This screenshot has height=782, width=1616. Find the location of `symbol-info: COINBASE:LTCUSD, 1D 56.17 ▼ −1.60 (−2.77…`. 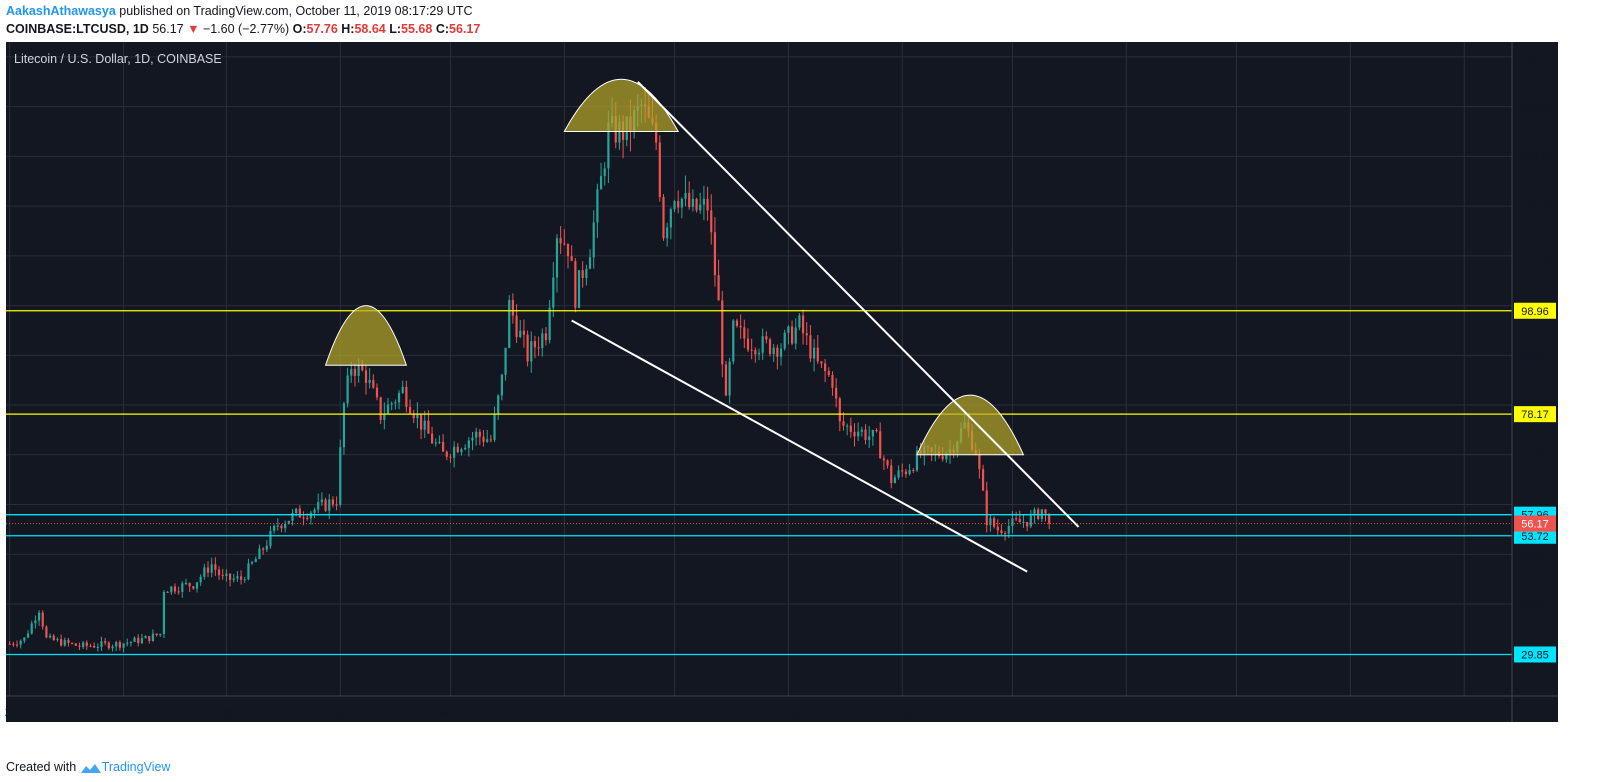

symbol-info: COINBASE:LTCUSD, 1D 56.17 ▼ −1.60 (−2.77… is located at coordinates (243, 29).